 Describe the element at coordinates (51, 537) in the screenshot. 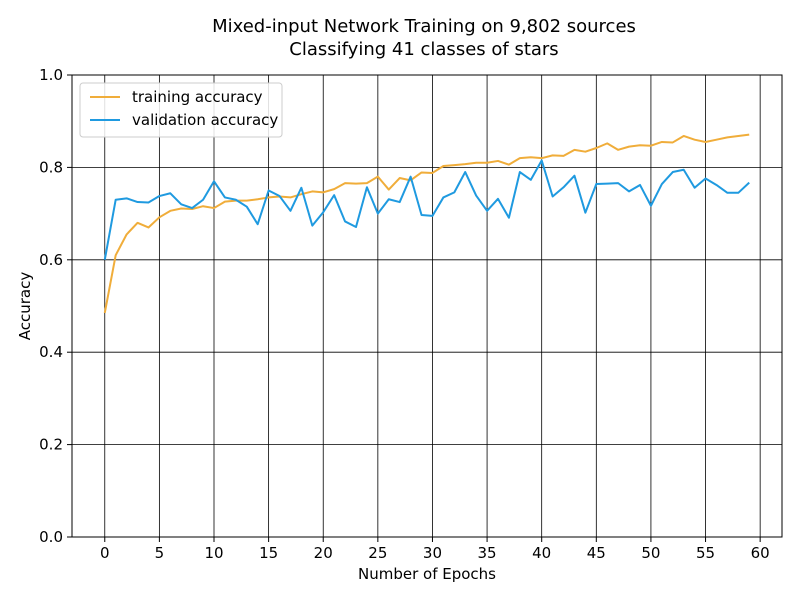

I see `y-tick-label: 0.0` at that location.